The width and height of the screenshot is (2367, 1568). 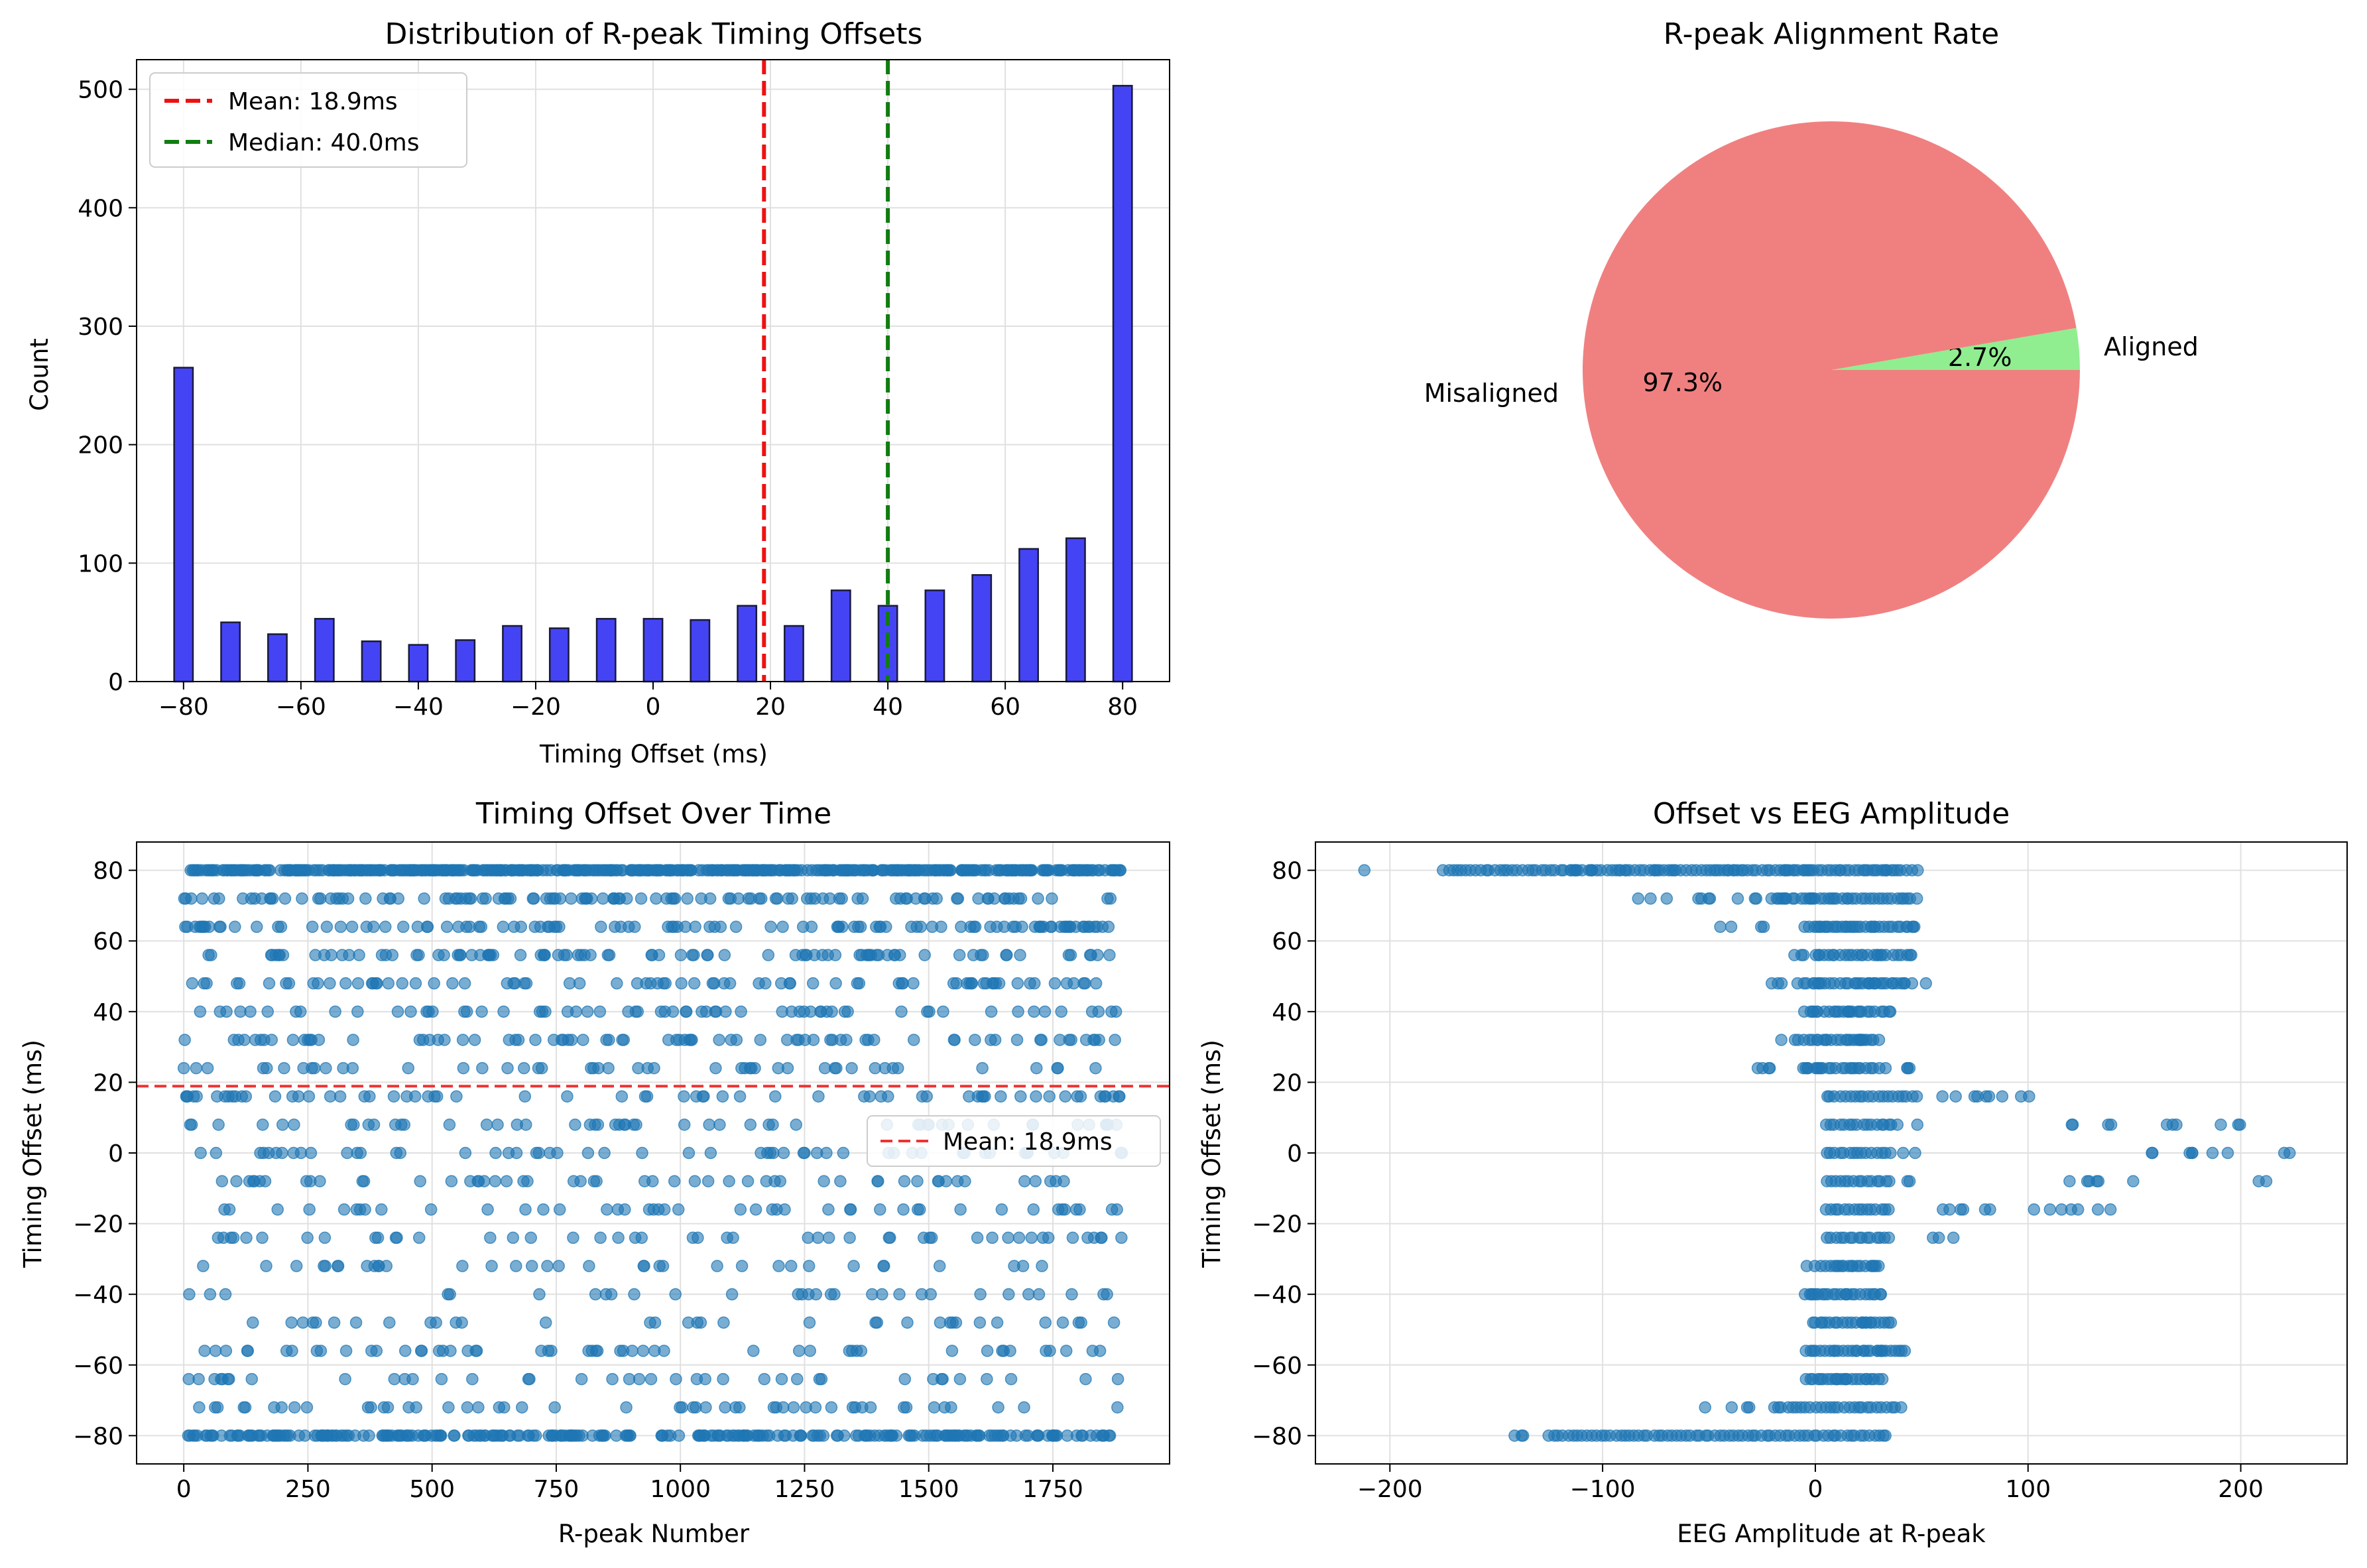 I want to click on over-time-points, so click(x=652, y=1153).